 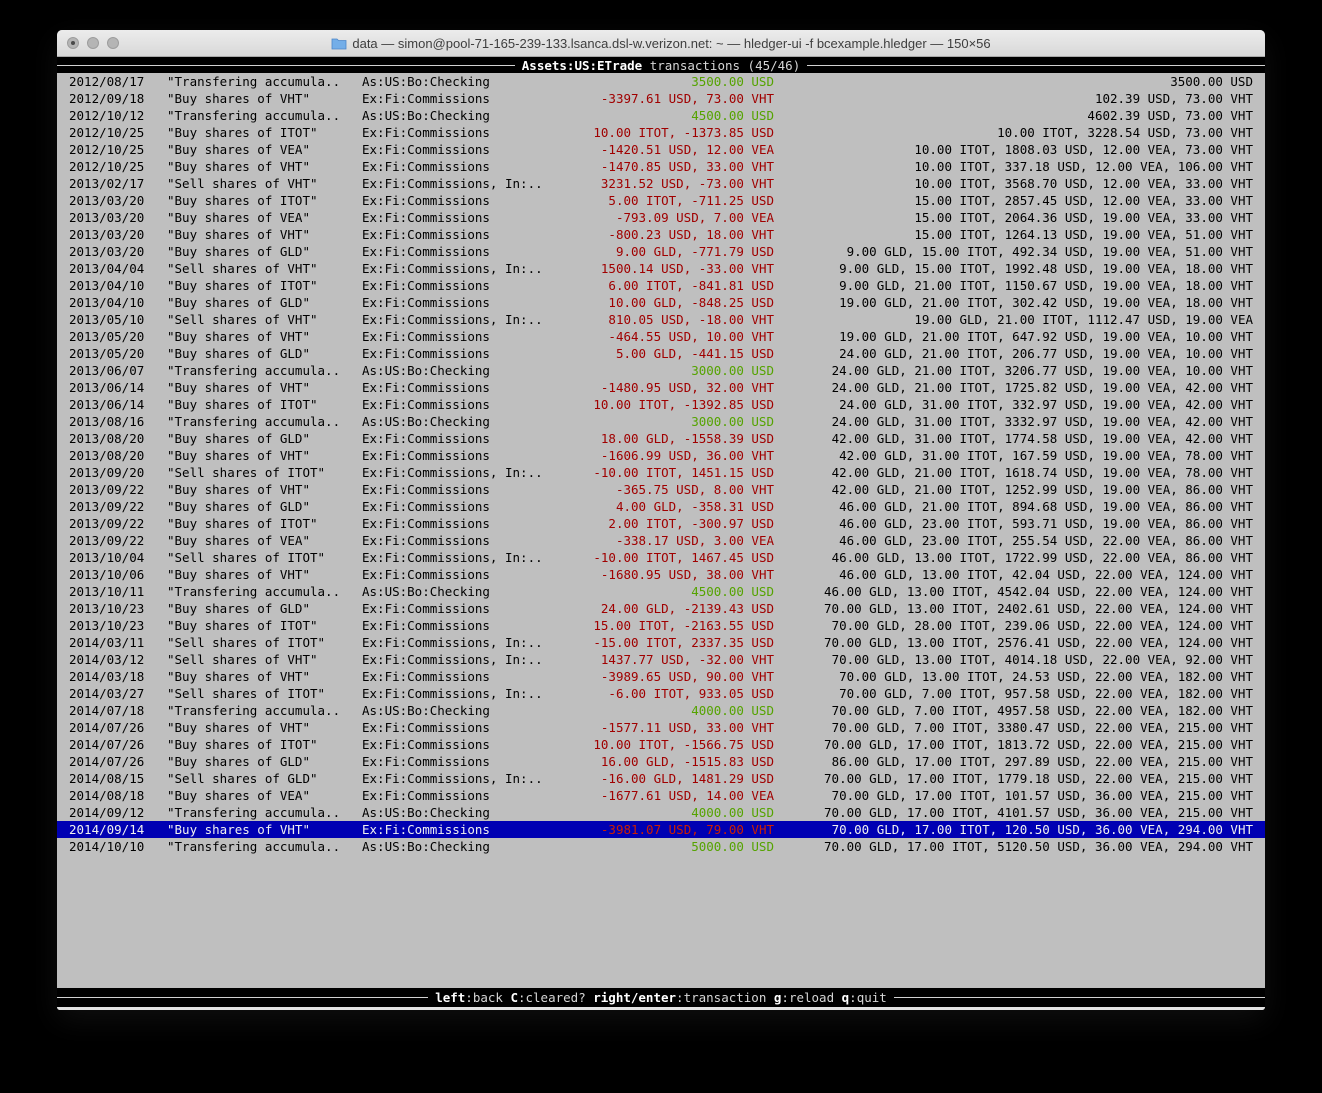 What do you see at coordinates (242, 659) in the screenshot?
I see `cell-description: "Sell shares of VHT"` at bounding box center [242, 659].